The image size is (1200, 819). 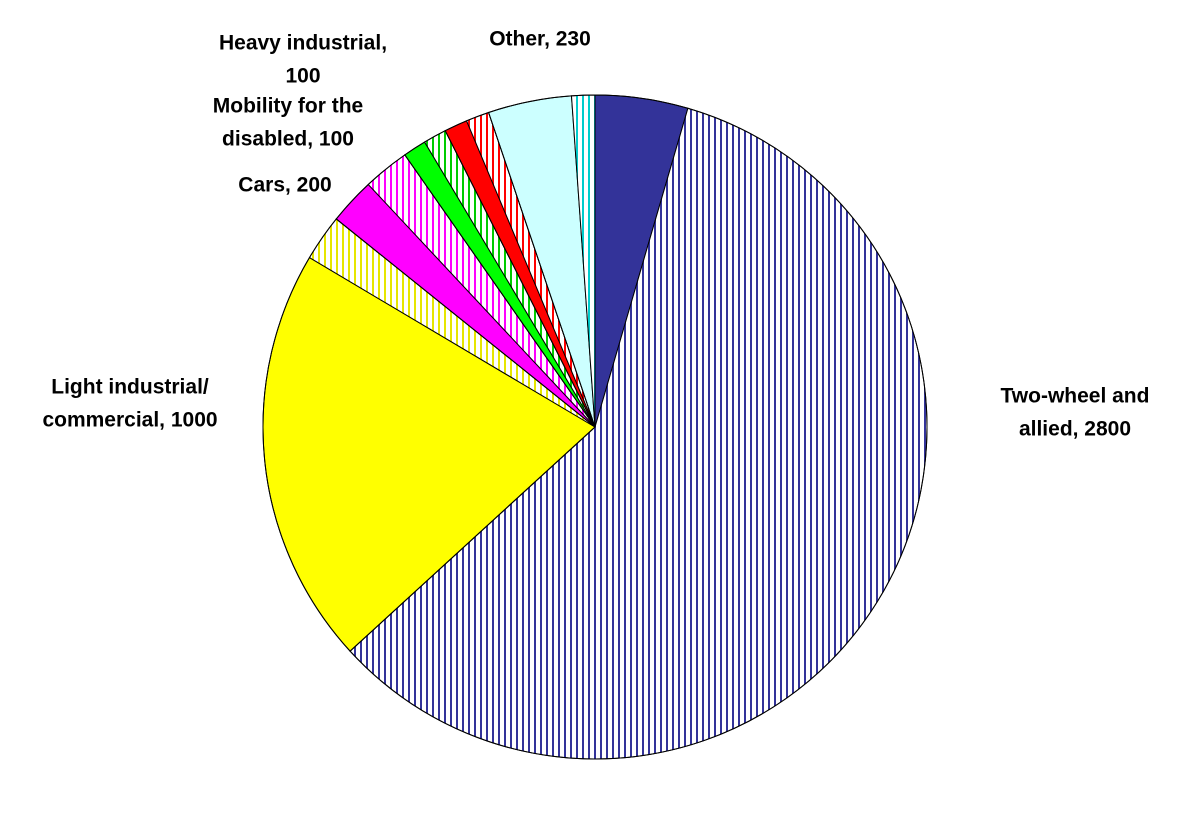 What do you see at coordinates (1075, 396) in the screenshot?
I see `slice-label: Two-wheel and` at bounding box center [1075, 396].